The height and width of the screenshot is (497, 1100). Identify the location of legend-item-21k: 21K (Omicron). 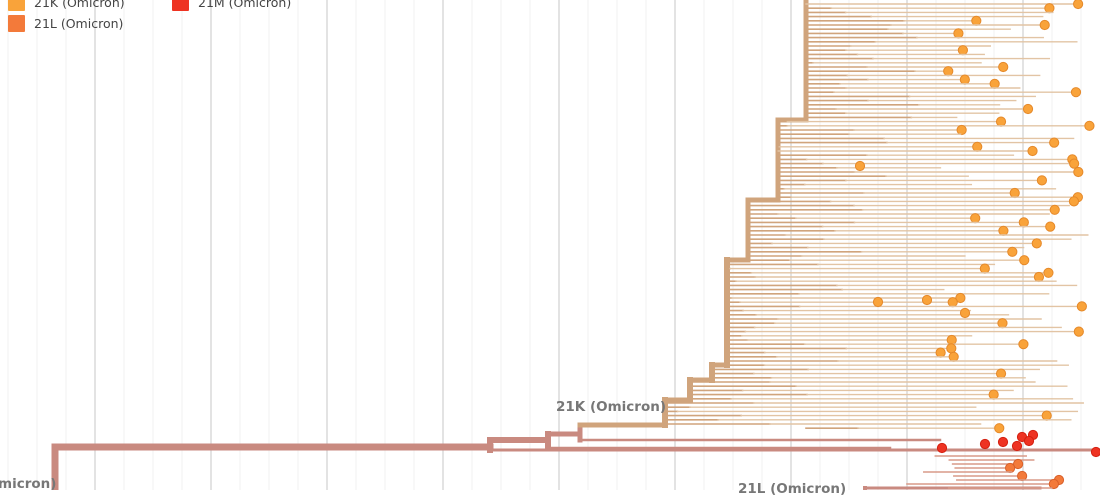
(66, 5).